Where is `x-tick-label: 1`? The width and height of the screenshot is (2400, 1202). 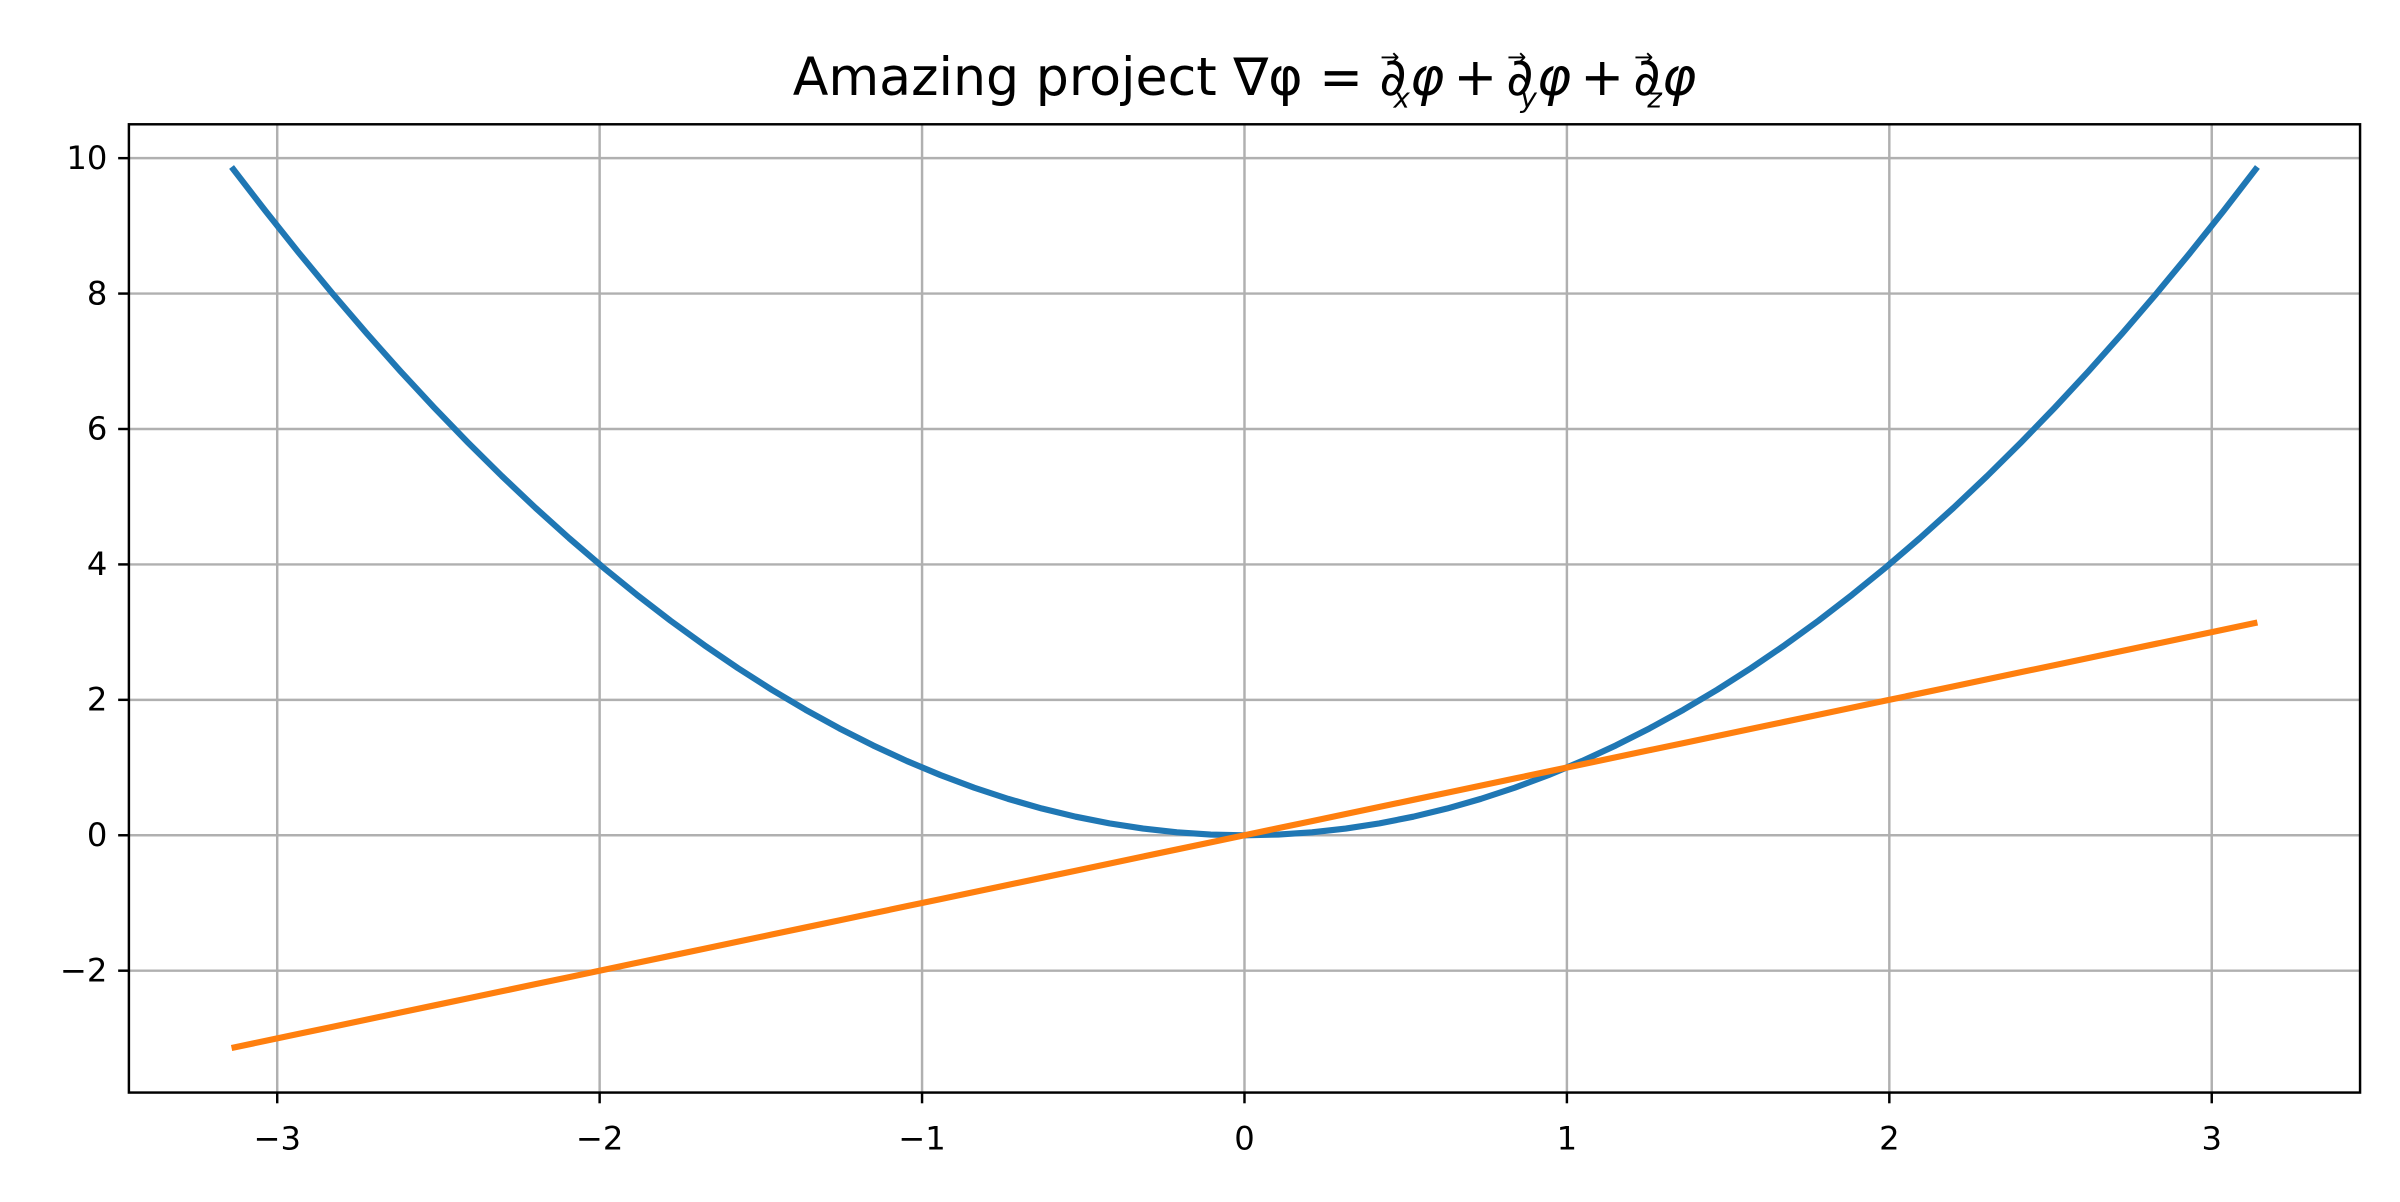 x-tick-label: 1 is located at coordinates (1567, 1138).